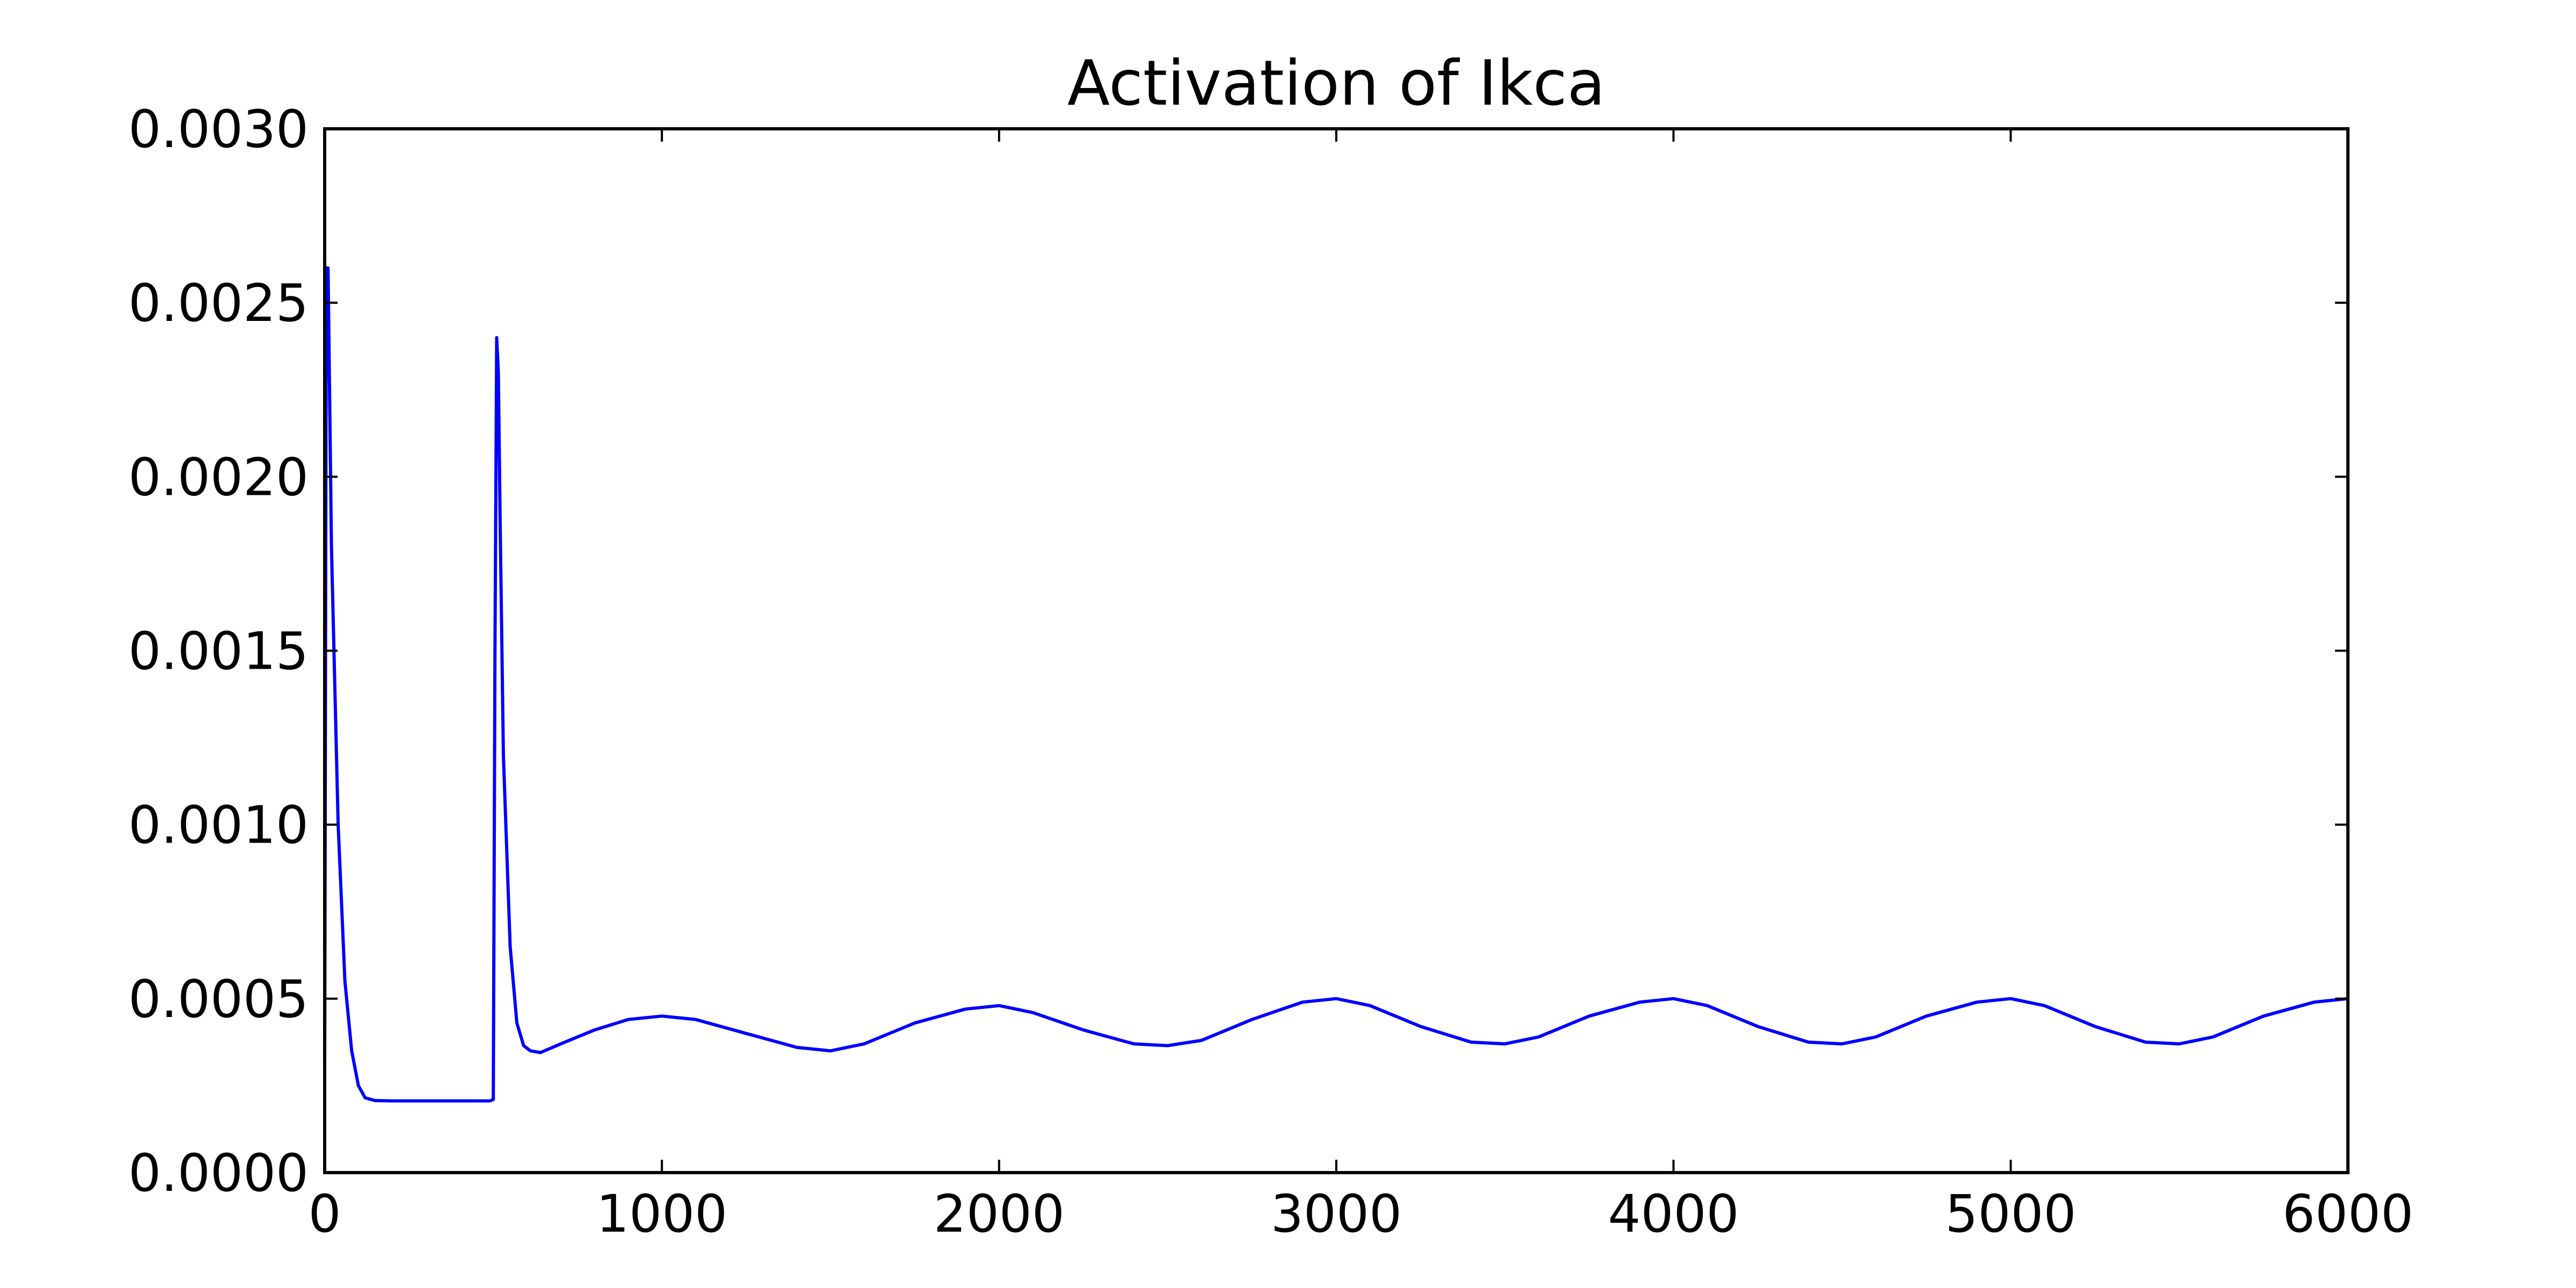 The image size is (2576, 1288). I want to click on x-tick-label: 2000, so click(999, 1214).